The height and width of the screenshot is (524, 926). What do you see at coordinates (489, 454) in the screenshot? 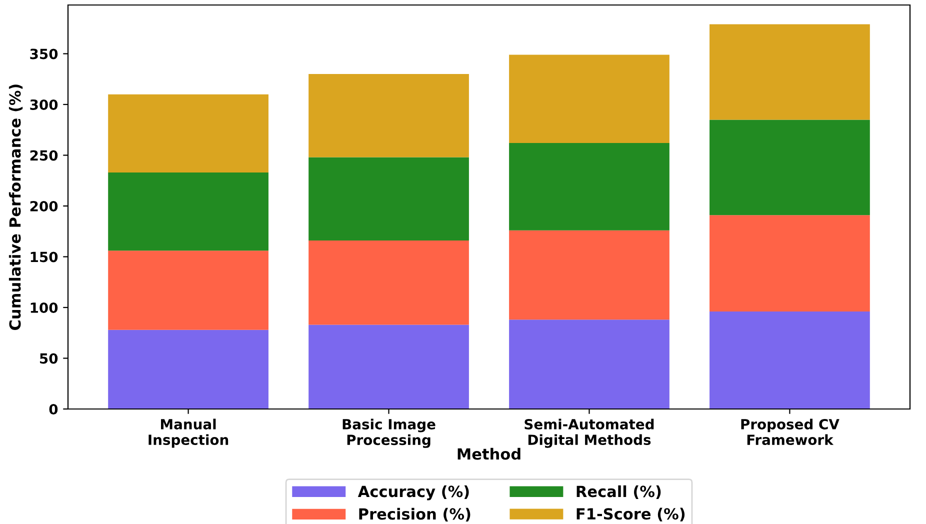
I see `x-axis-title: Method` at bounding box center [489, 454].